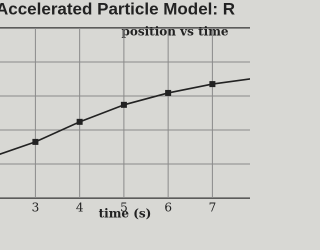 This screenshot has width=320, height=250. I want to click on x-axis-label: time (s), so click(125, 214).